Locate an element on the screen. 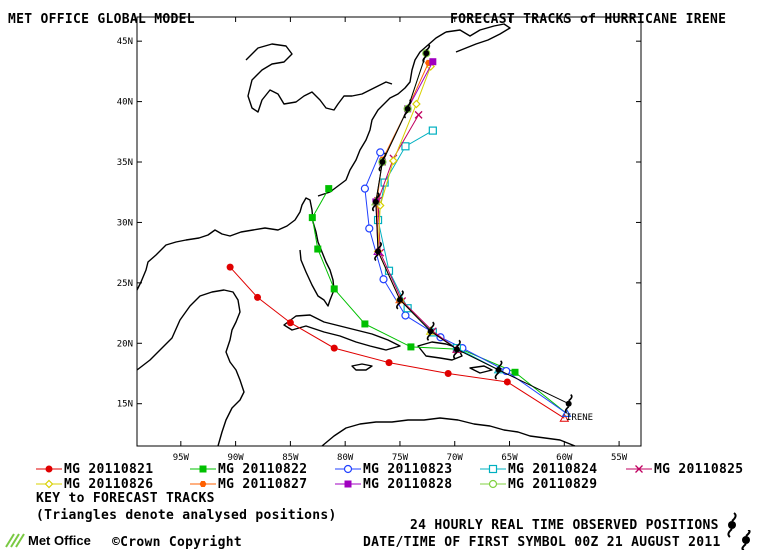  lat-label: 40N is located at coordinates (125, 103).